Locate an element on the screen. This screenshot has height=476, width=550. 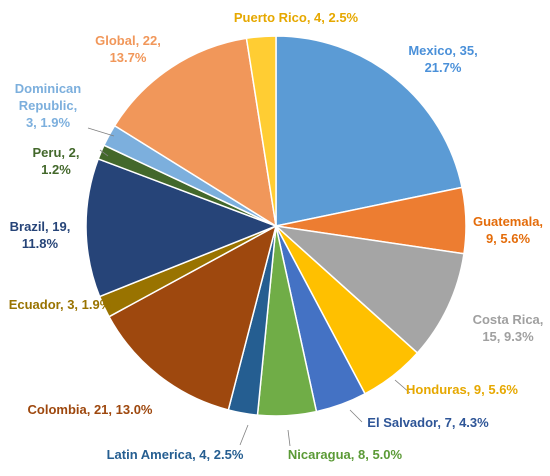
leader-line-honduras is located at coordinates (402, 386).